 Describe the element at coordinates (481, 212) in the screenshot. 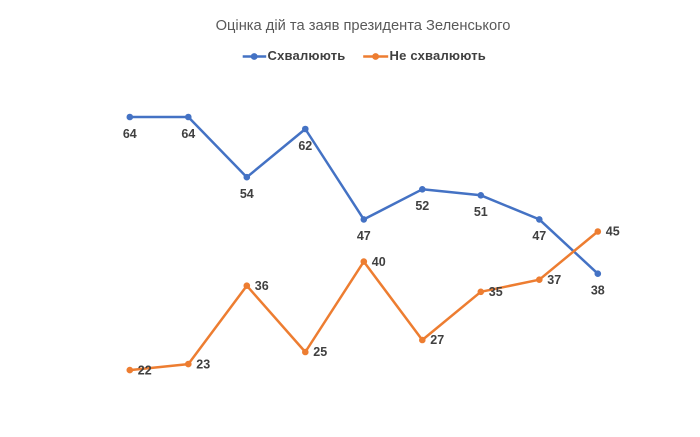

I see `svg-text: 51` at that location.